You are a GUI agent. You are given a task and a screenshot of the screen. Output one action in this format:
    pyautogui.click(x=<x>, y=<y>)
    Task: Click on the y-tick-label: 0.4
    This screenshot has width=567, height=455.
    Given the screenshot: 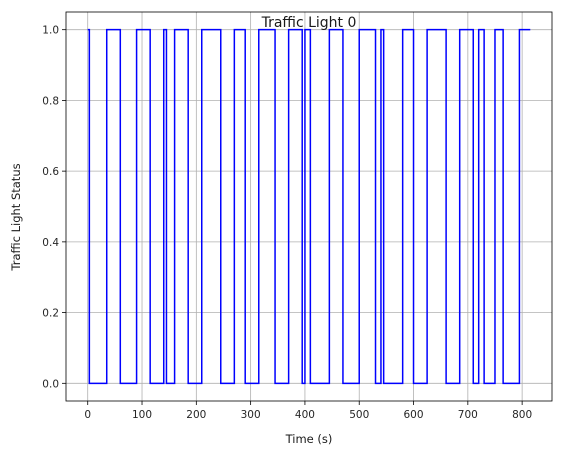 What is the action you would take?
    pyautogui.click(x=50, y=243)
    